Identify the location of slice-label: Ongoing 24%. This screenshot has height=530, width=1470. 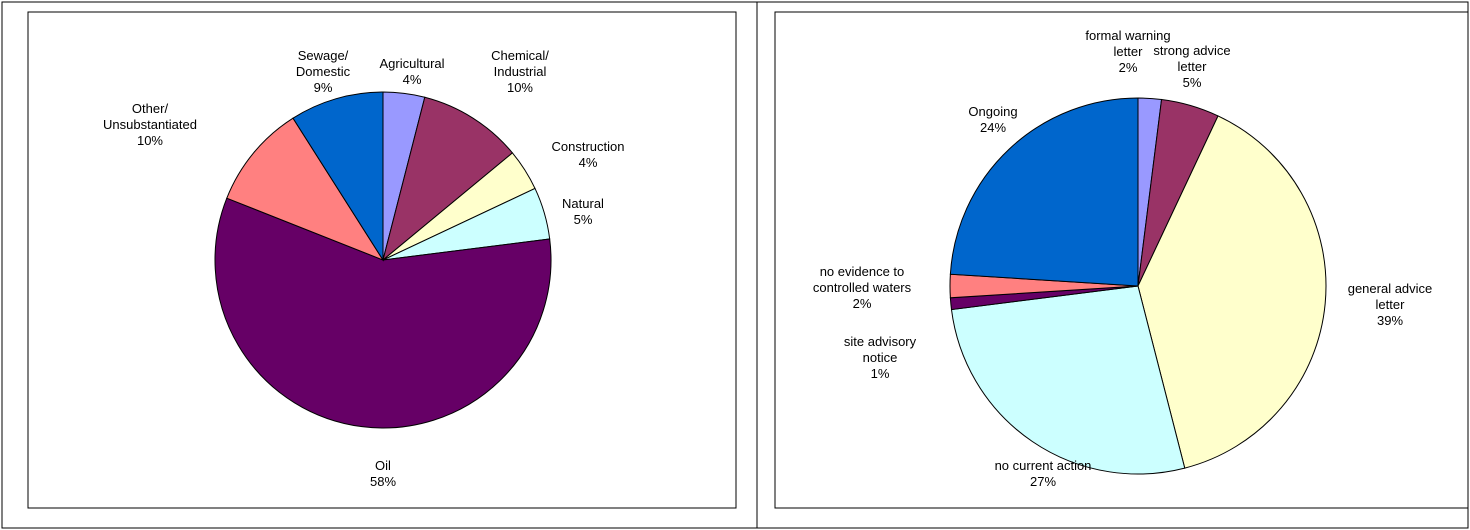
(992, 120).